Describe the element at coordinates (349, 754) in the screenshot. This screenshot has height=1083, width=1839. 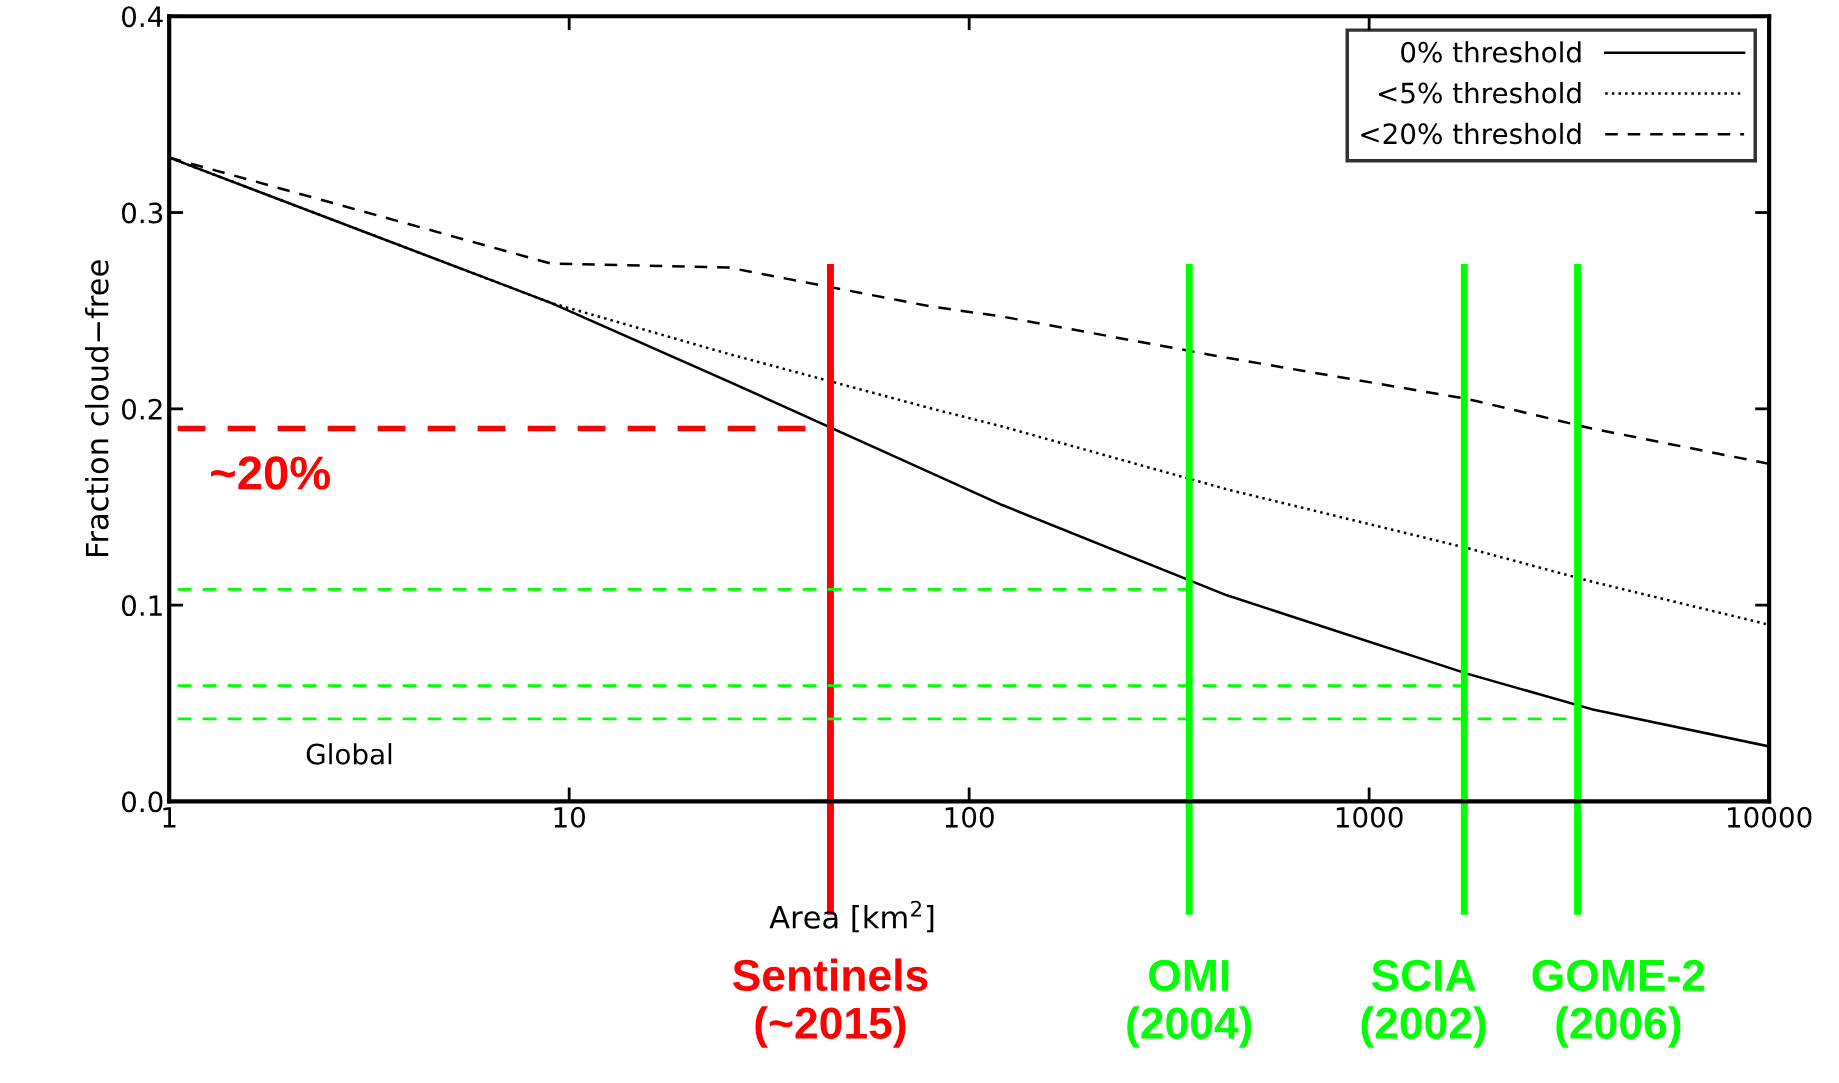
I see `annotation: Global` at that location.